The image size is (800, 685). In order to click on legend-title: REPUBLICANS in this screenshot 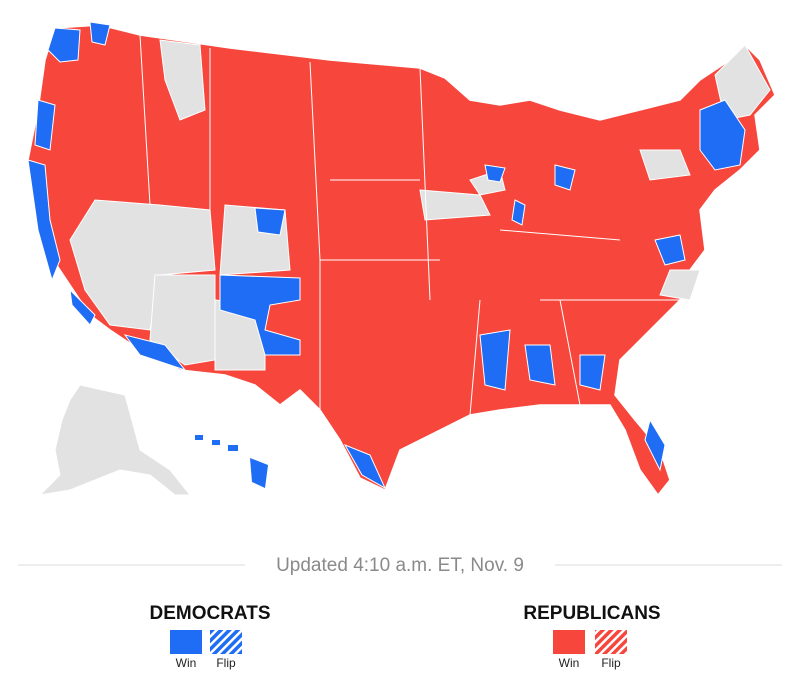, I will do `click(591, 613)`.